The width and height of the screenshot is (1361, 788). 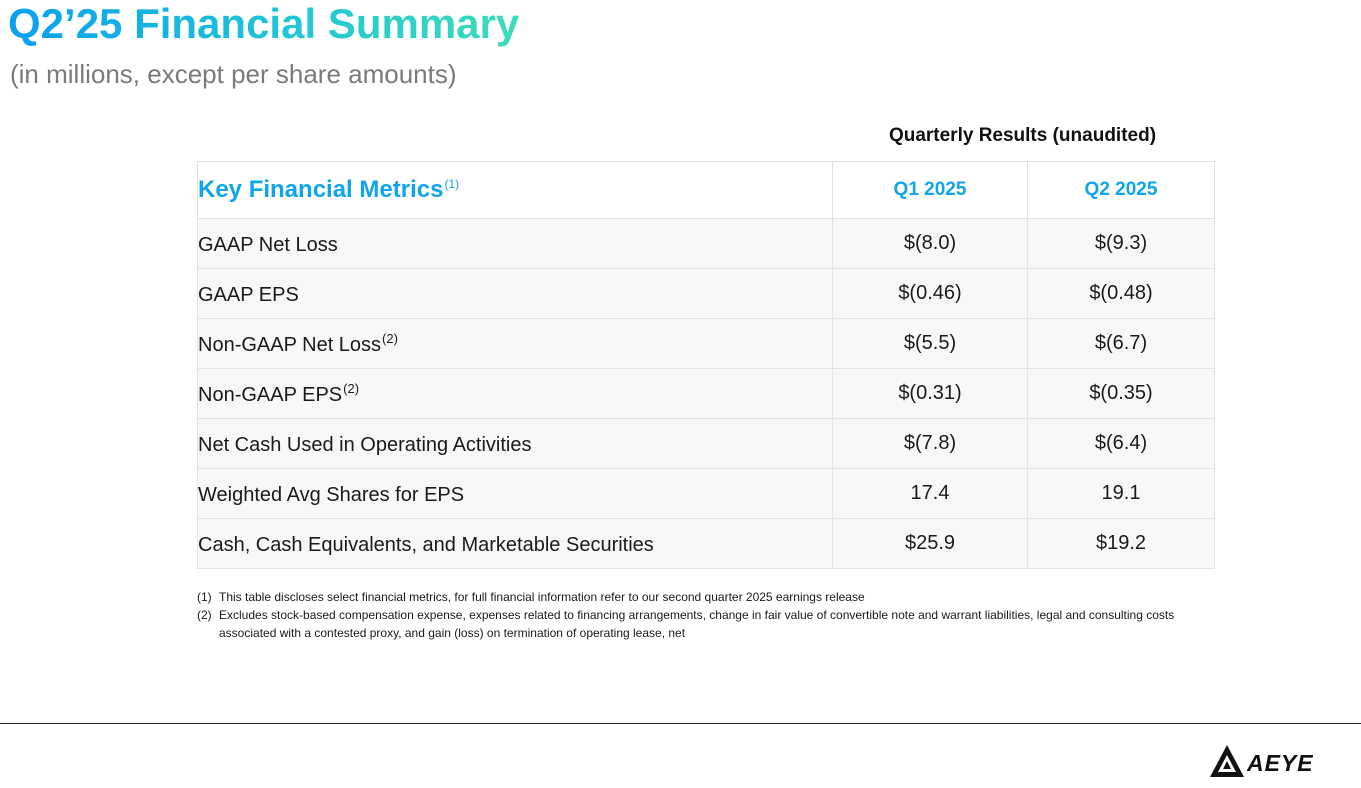 I want to click on page-subtitle: (in millions, except per share amounts), so click(x=233, y=74).